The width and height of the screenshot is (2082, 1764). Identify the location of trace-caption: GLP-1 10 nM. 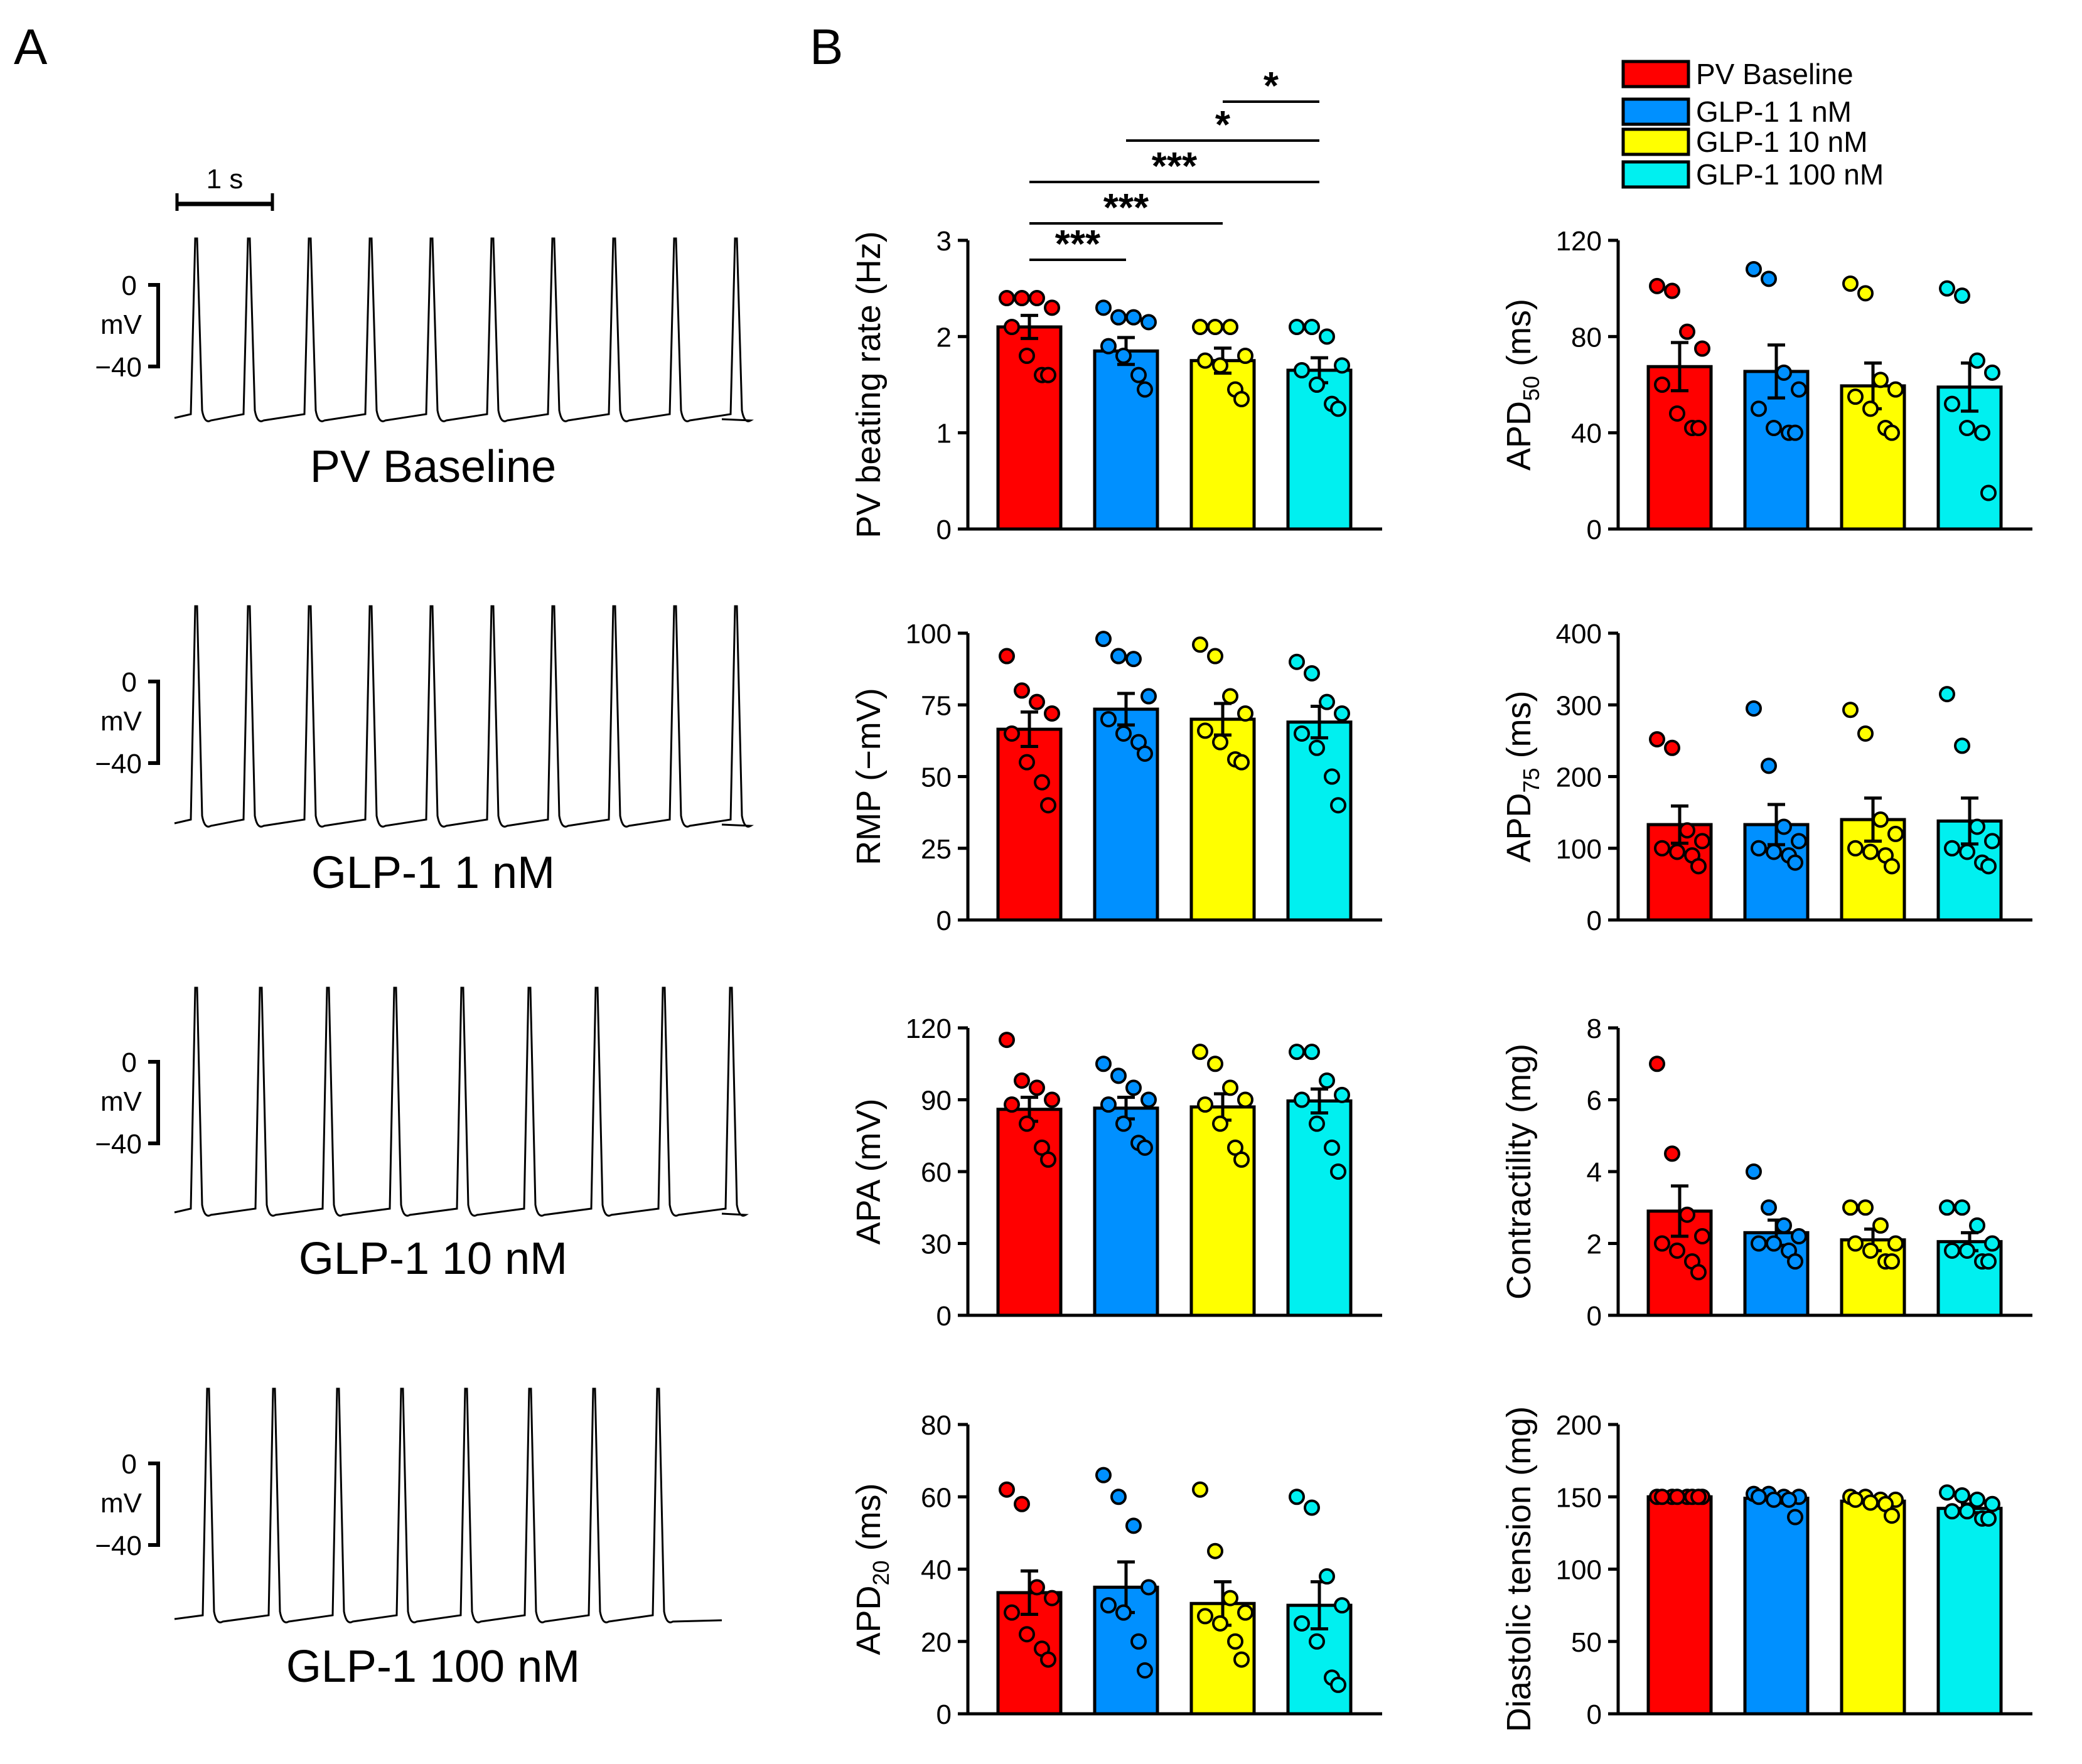
(433, 1259).